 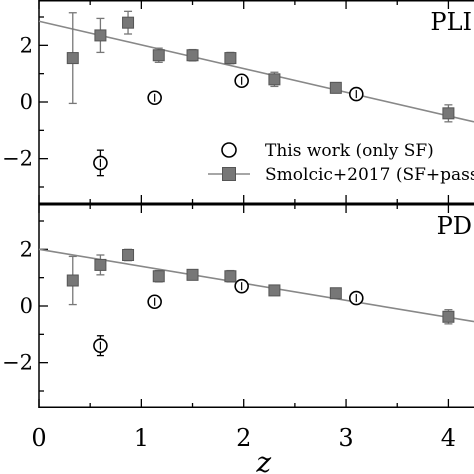 I want to click on legend-marker-square, so click(x=229, y=174).